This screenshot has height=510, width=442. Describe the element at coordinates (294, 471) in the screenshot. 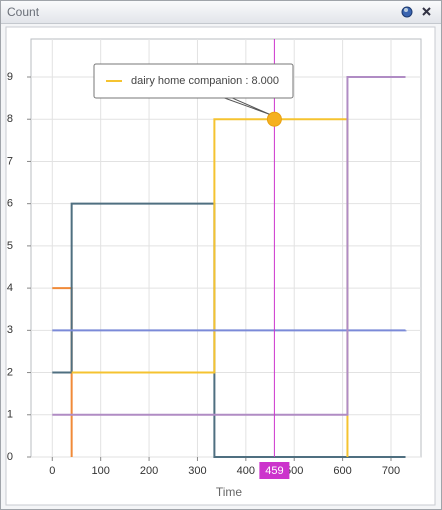

I see `x-tick-label: 500` at that location.